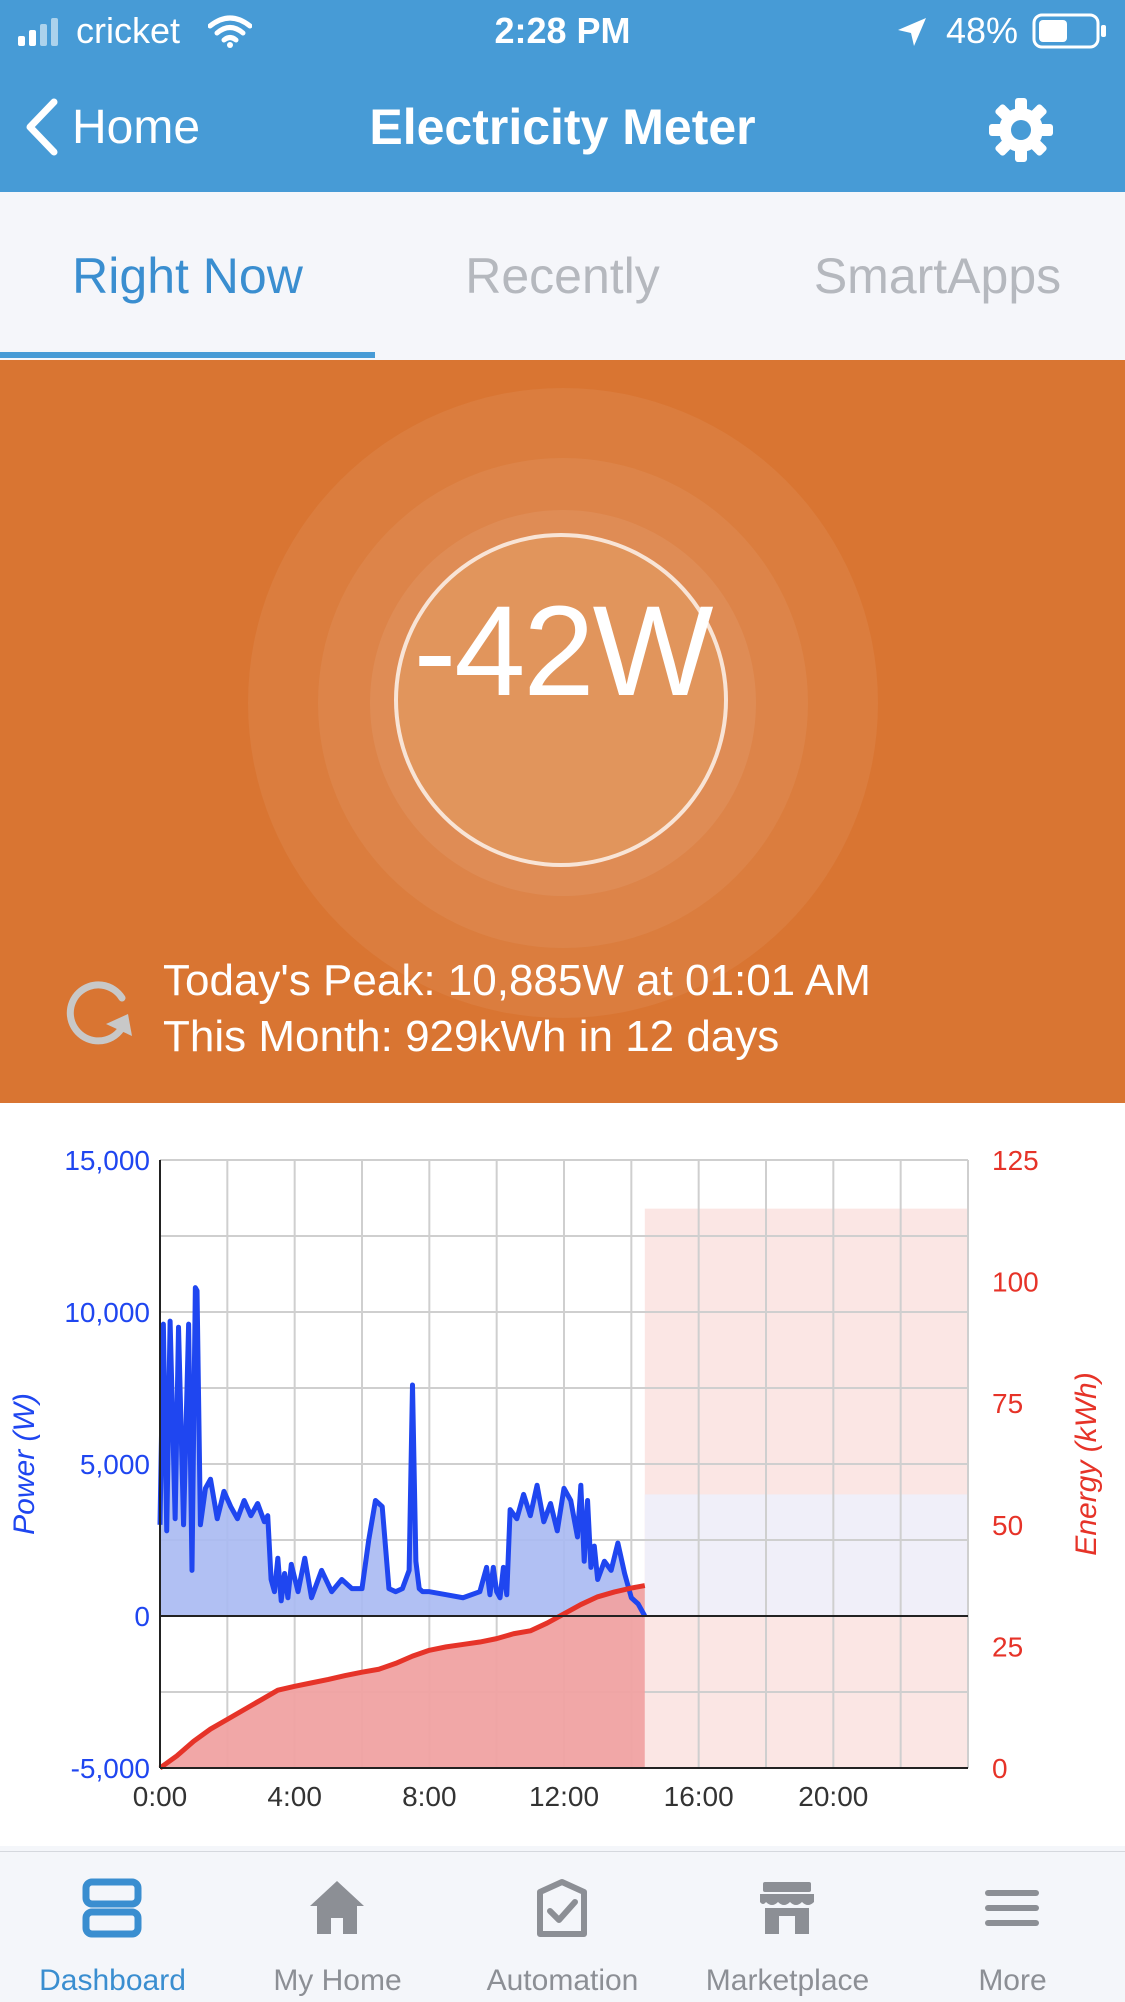 The image size is (1125, 2002). I want to click on dashboard-icon, so click(112, 1908).